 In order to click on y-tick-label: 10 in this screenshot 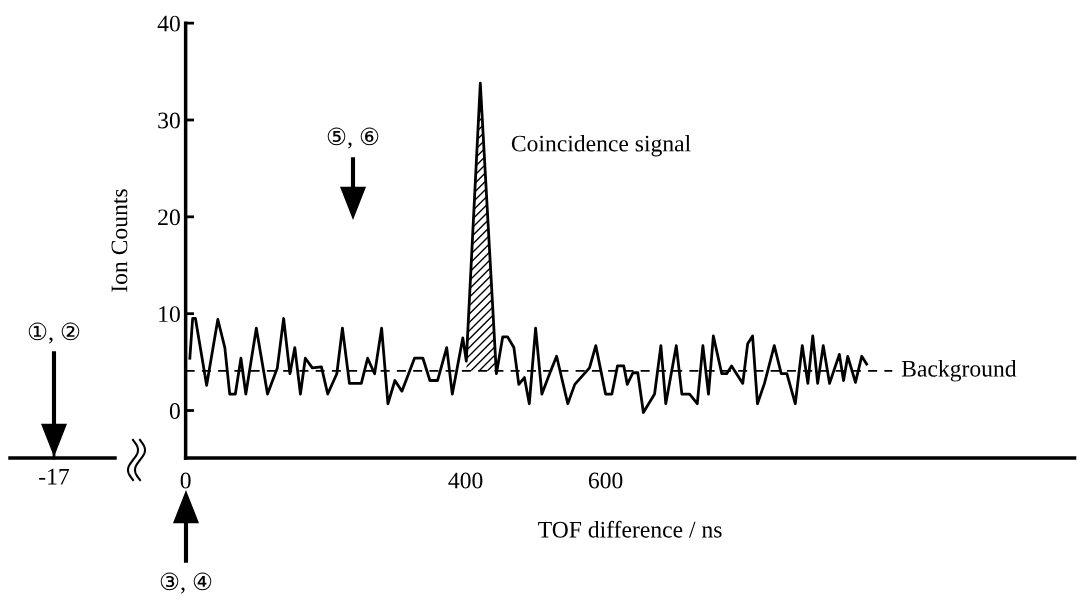, I will do `click(169, 314)`.